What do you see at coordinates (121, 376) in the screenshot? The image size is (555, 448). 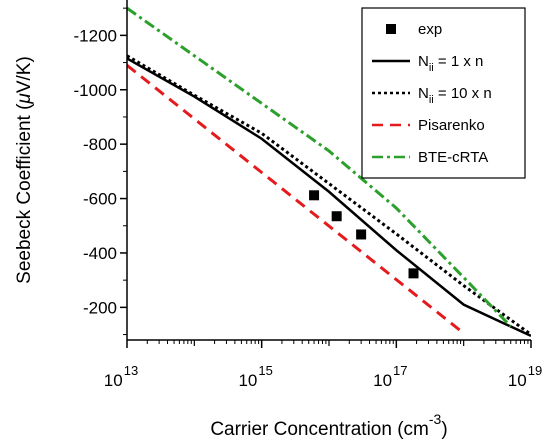 I see `x-tick-label: 1013` at bounding box center [121, 376].